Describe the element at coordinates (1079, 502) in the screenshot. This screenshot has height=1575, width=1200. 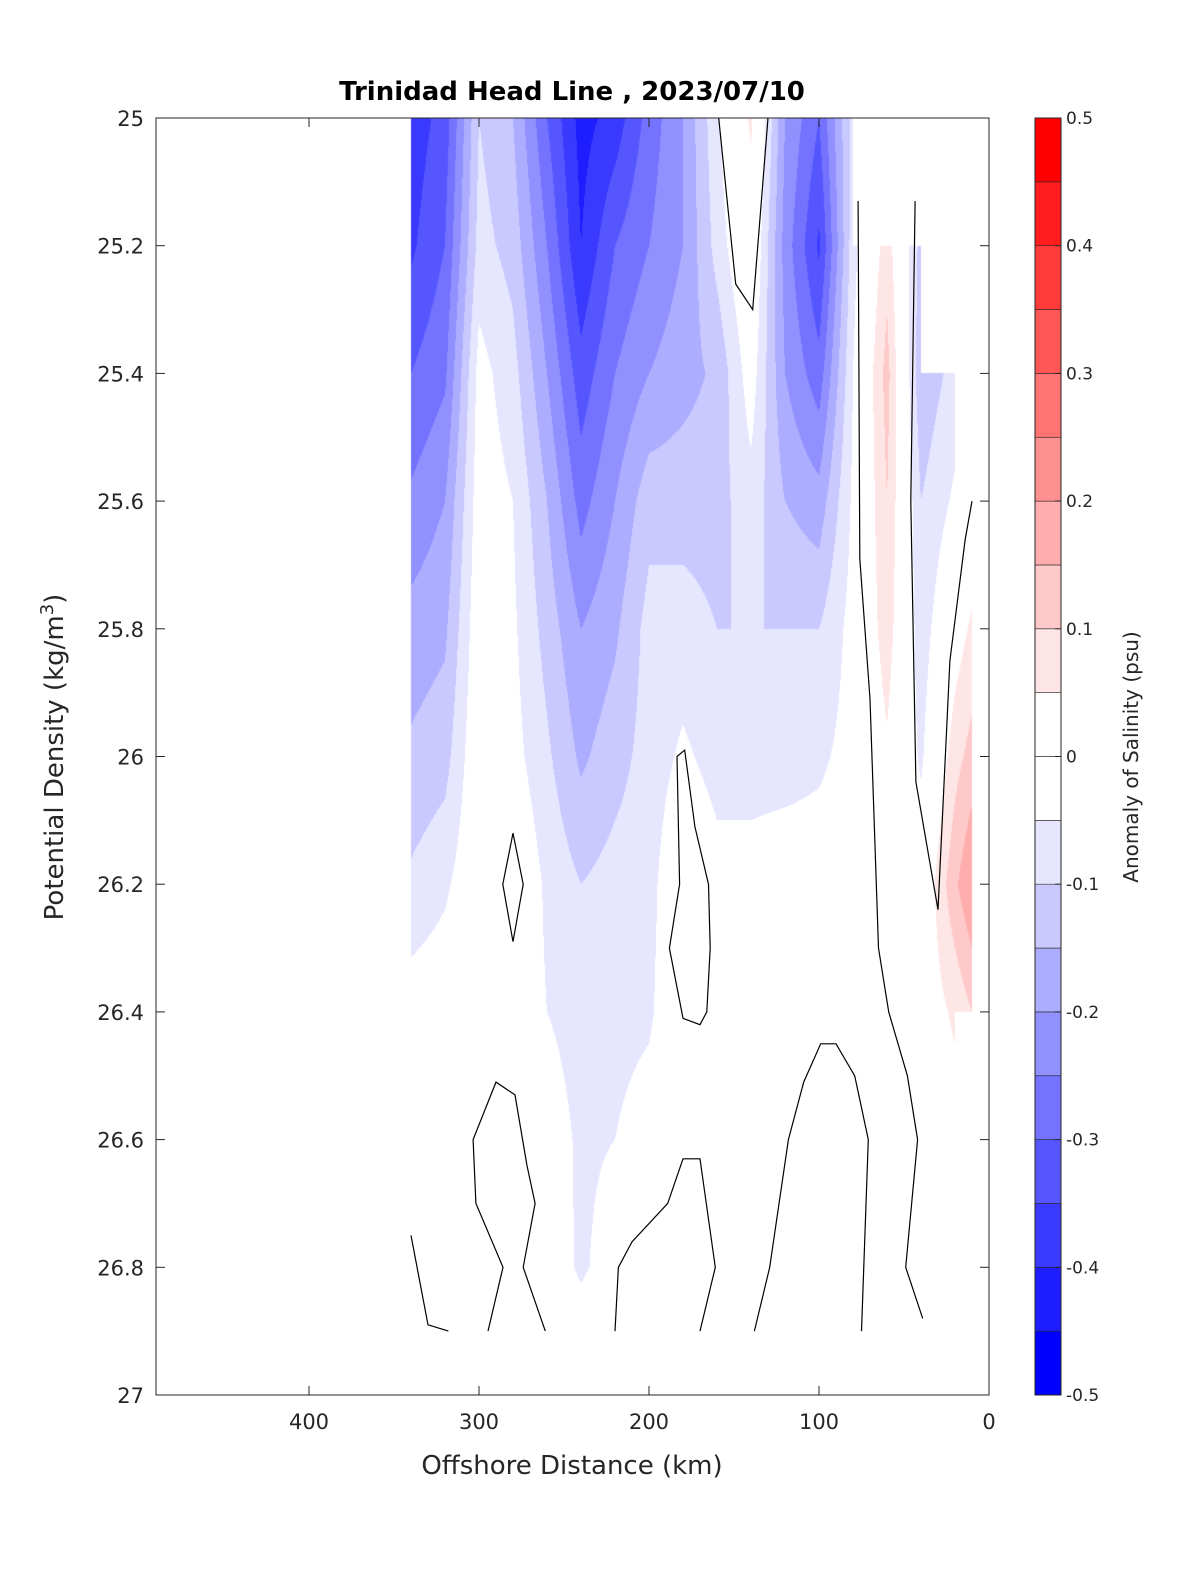
I see `colorbar-tick-label: 0.2` at that location.